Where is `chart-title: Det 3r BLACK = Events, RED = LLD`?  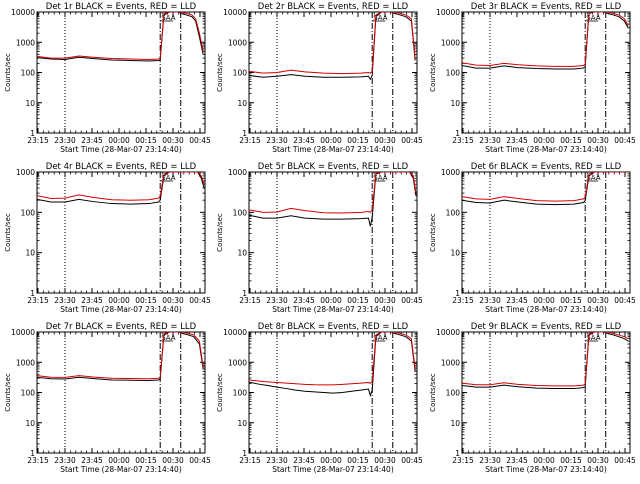 chart-title: Det 3r BLACK = Events, RED = LLD is located at coordinates (546, 7).